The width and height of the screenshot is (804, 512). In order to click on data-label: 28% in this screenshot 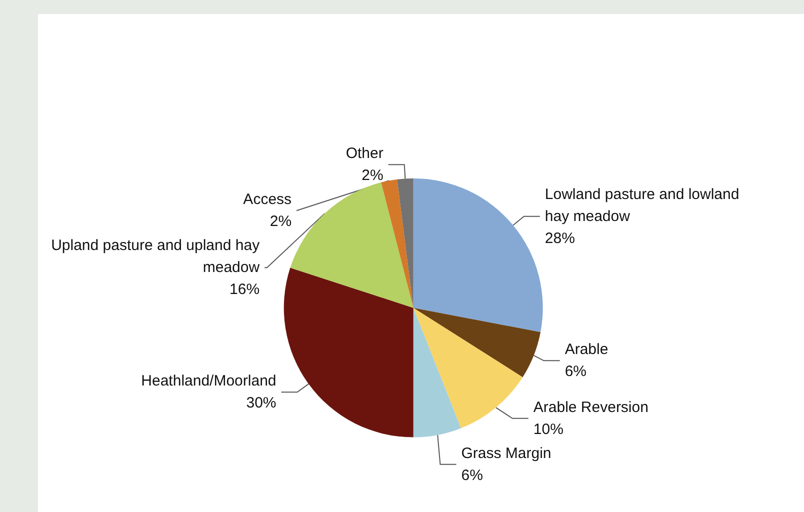, I will do `click(559, 238)`.